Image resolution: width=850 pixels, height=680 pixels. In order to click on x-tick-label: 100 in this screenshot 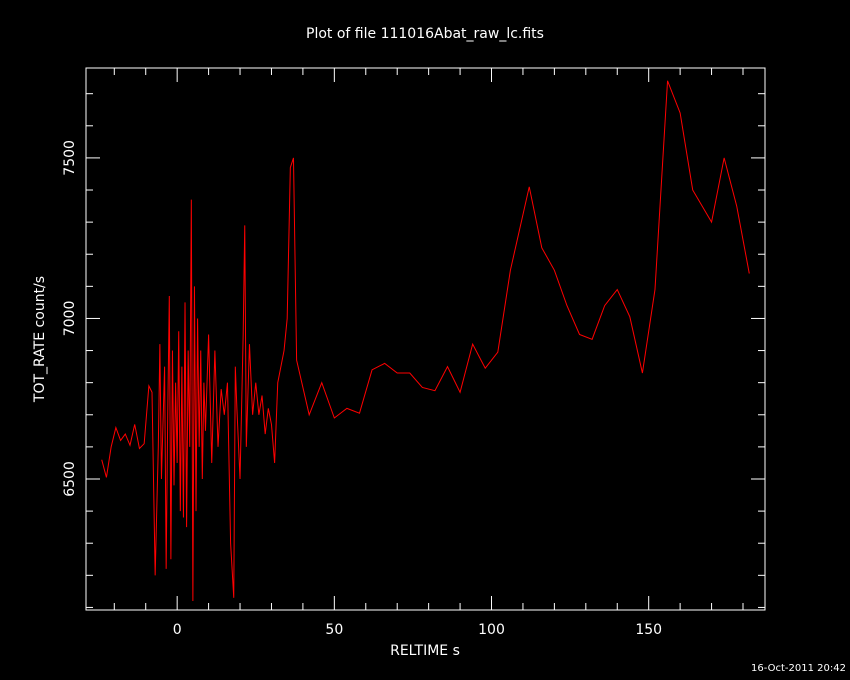, I will do `click(491, 630)`.